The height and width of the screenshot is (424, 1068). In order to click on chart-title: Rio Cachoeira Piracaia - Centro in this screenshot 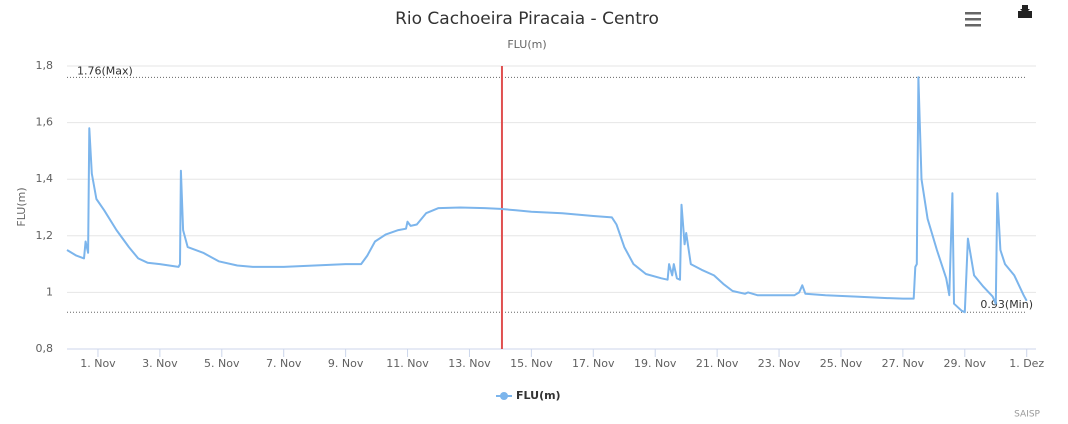, I will do `click(527, 19)`.